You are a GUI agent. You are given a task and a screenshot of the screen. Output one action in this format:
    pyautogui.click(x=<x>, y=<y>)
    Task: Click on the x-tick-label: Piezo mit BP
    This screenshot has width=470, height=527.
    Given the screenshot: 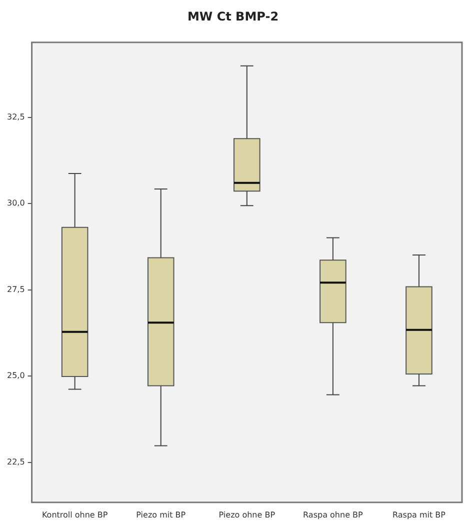 What is the action you would take?
    pyautogui.click(x=161, y=515)
    